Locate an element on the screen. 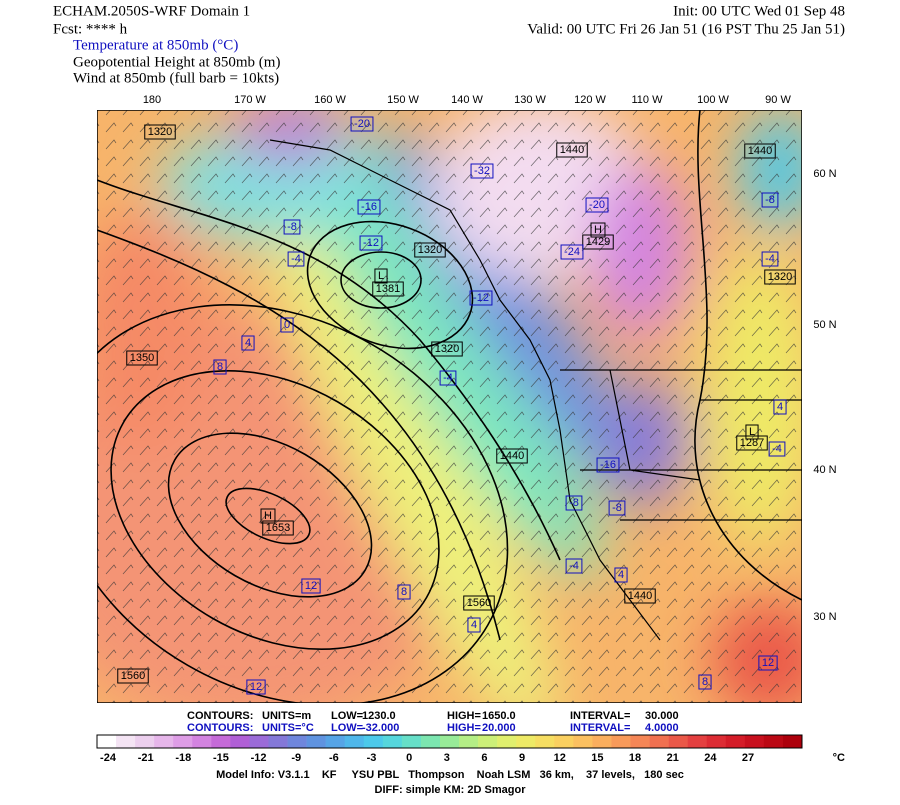  title: ECHAM.2050S-WRF Domain 1 is located at coordinates (151, 11).